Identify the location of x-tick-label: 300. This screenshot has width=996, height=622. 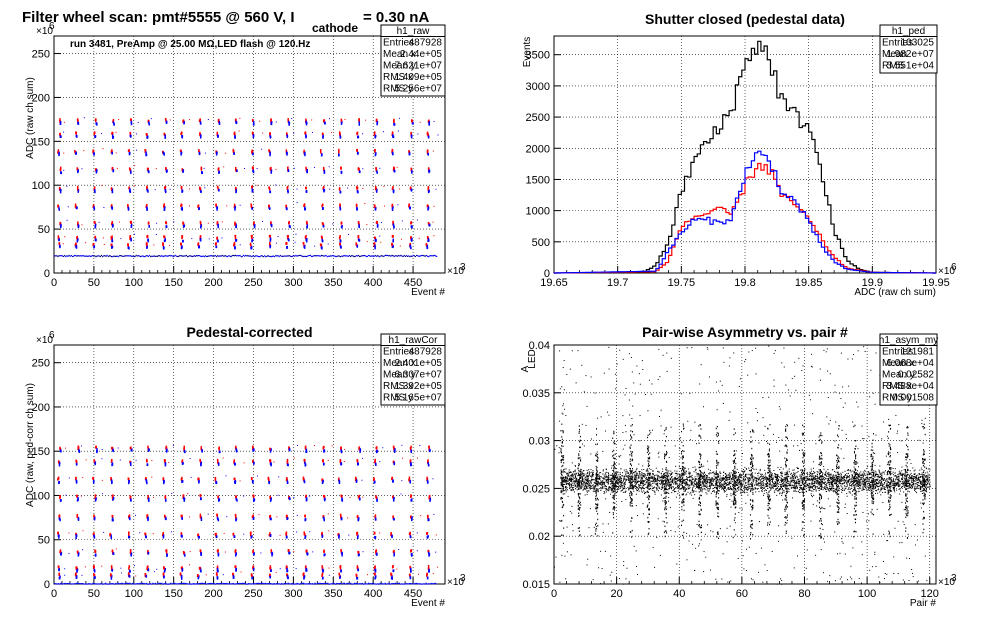
(293, 594).